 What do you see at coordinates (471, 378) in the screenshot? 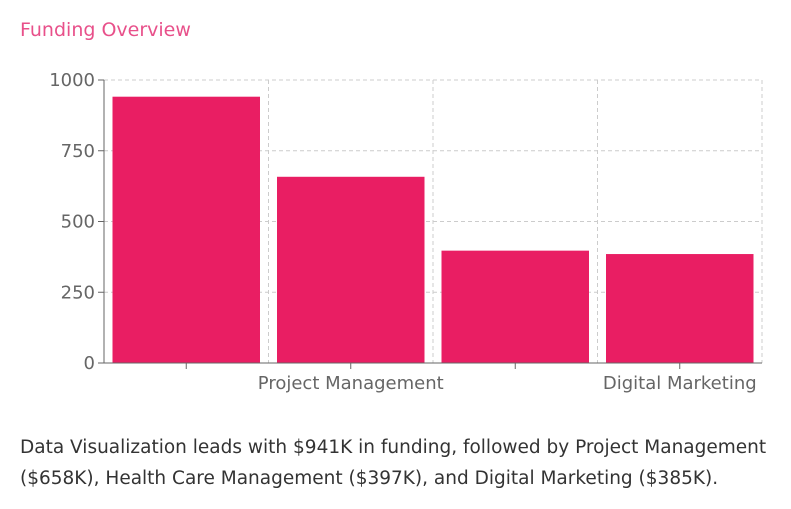
I see `x-ticks: Project Management Digital Marketing` at bounding box center [471, 378].